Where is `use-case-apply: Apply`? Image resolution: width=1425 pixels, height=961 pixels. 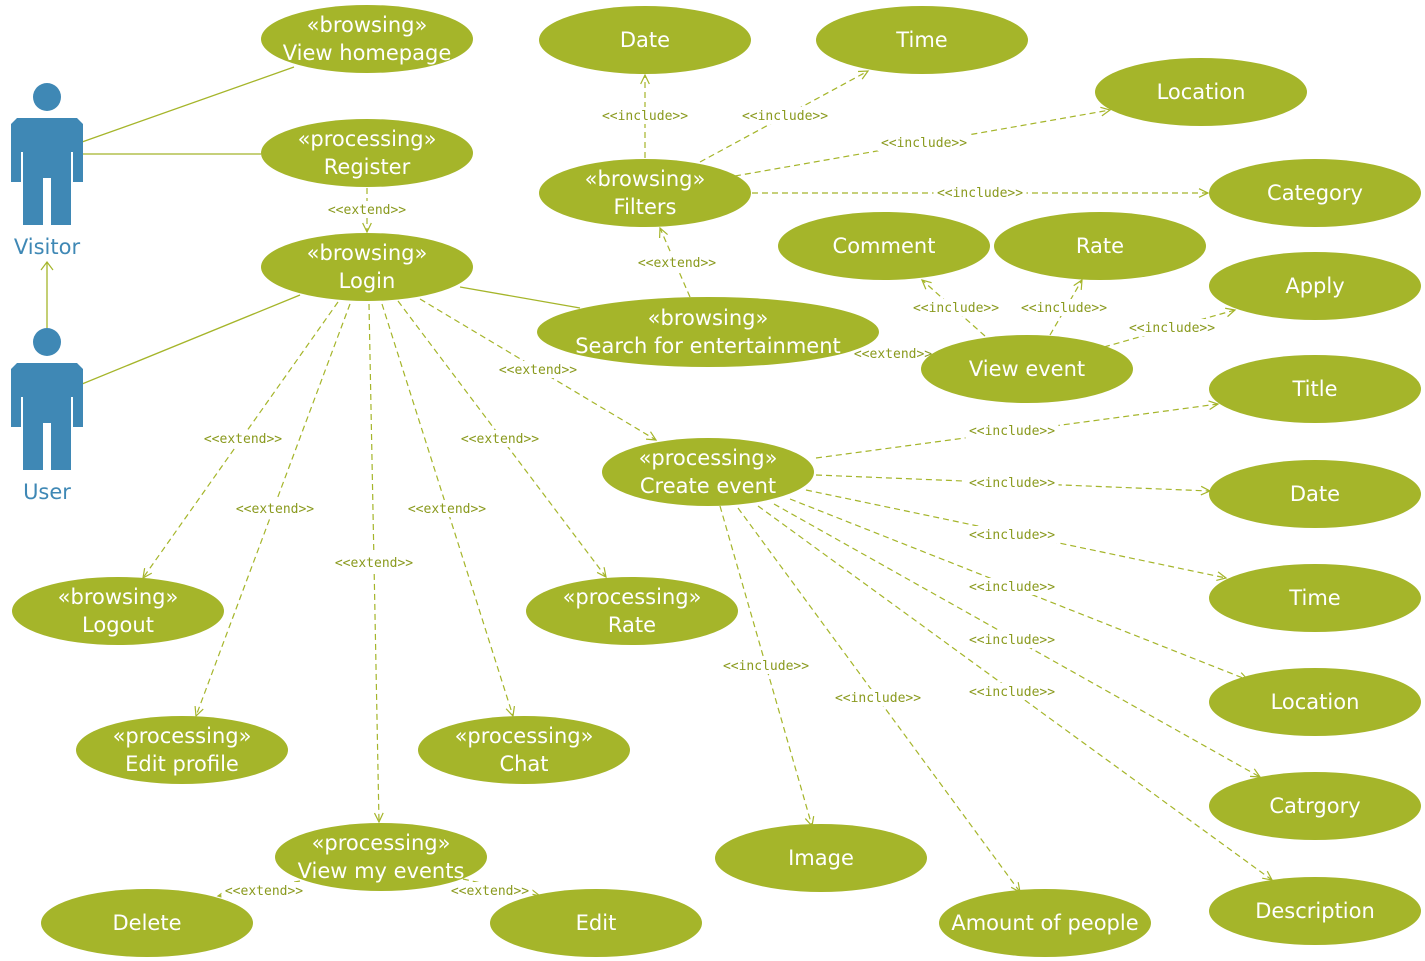 use-case-apply: Apply is located at coordinates (1315, 286).